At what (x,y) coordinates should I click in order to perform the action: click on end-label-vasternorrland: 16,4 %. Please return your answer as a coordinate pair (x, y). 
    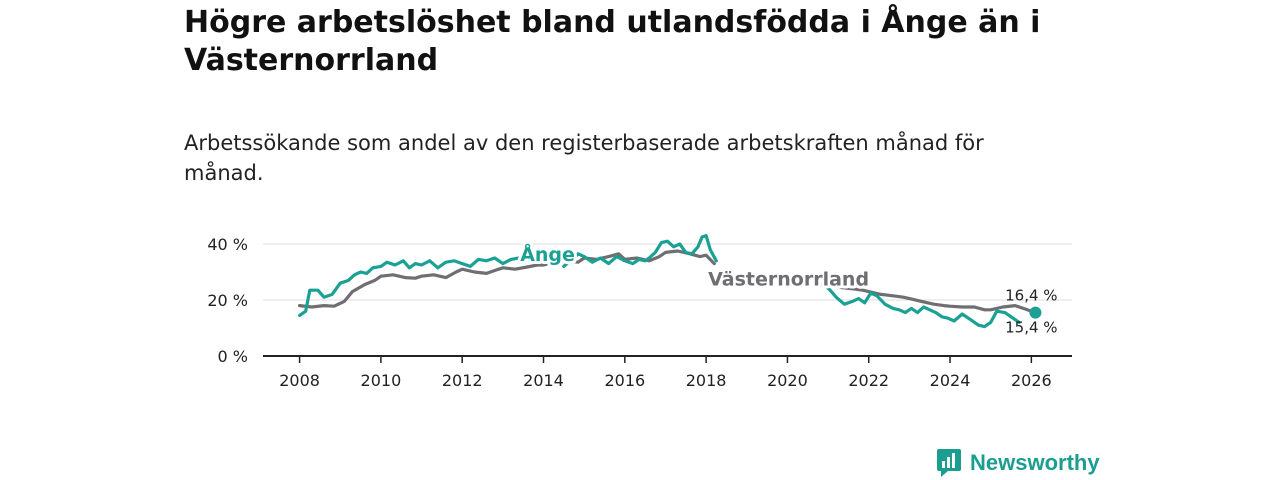
    Looking at the image, I should click on (1031, 296).